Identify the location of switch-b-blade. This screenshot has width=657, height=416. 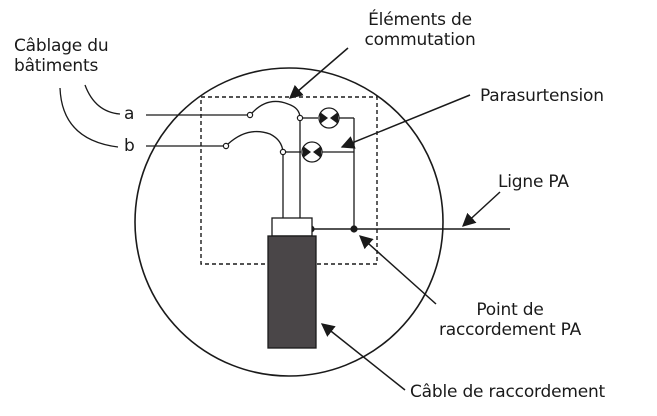
(255, 141).